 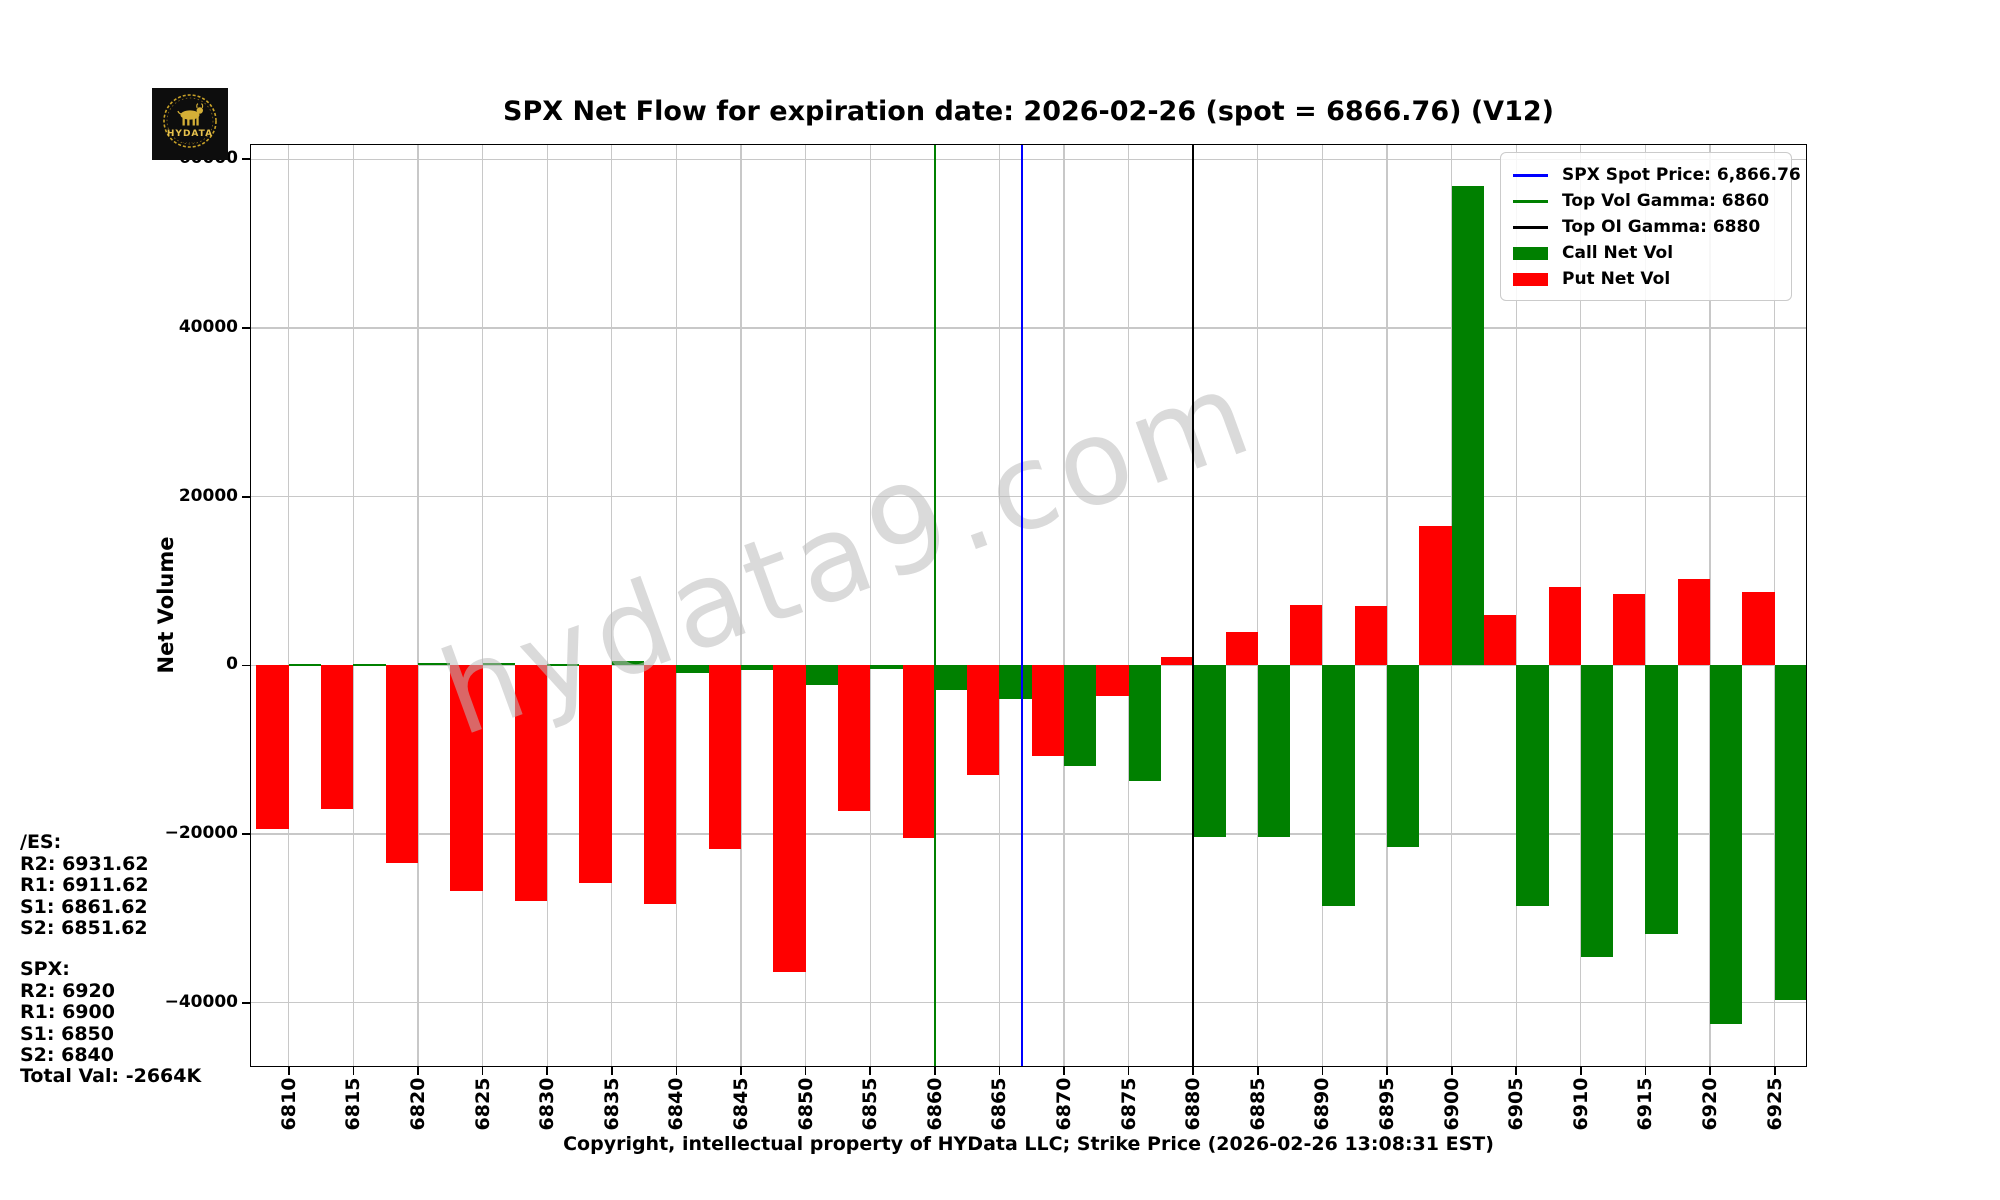 I want to click on xtick-label-6815: 6815, so click(x=353, y=1104).